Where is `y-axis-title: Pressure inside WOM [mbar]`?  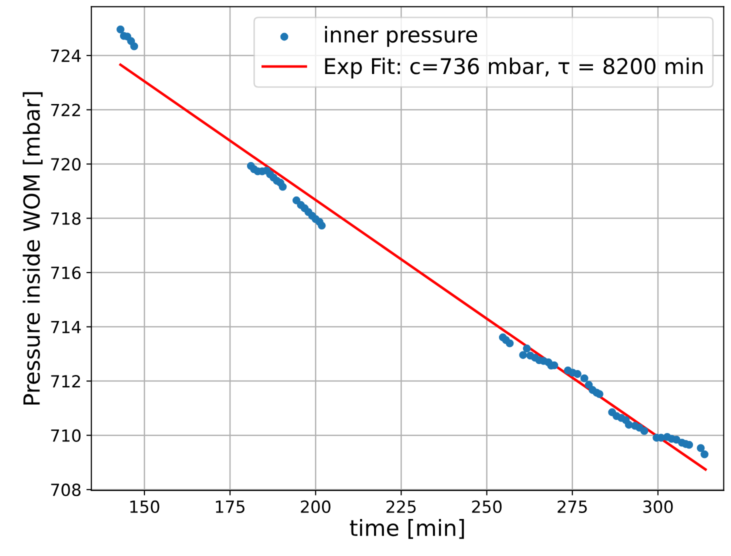
y-axis-title: Pressure inside WOM [mbar] is located at coordinates (32, 248).